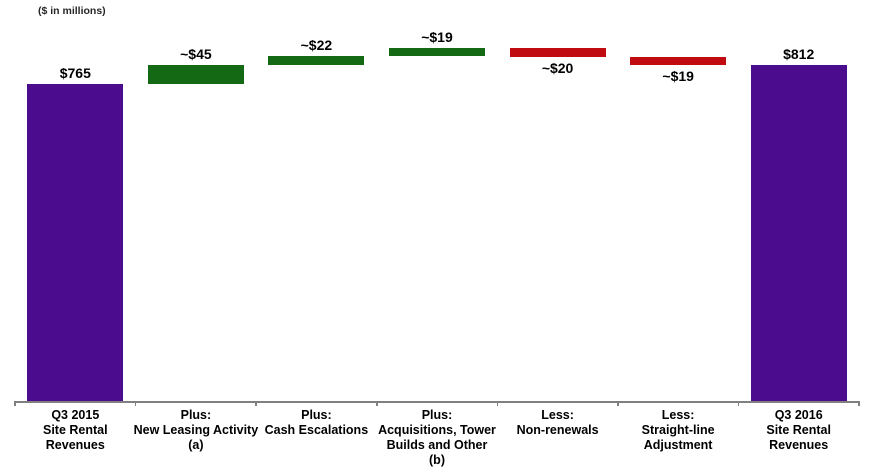 Image resolution: width=877 pixels, height=470 pixels. What do you see at coordinates (437, 430) in the screenshot?
I see `category-label-line: Acquisitions, Tower` at bounding box center [437, 430].